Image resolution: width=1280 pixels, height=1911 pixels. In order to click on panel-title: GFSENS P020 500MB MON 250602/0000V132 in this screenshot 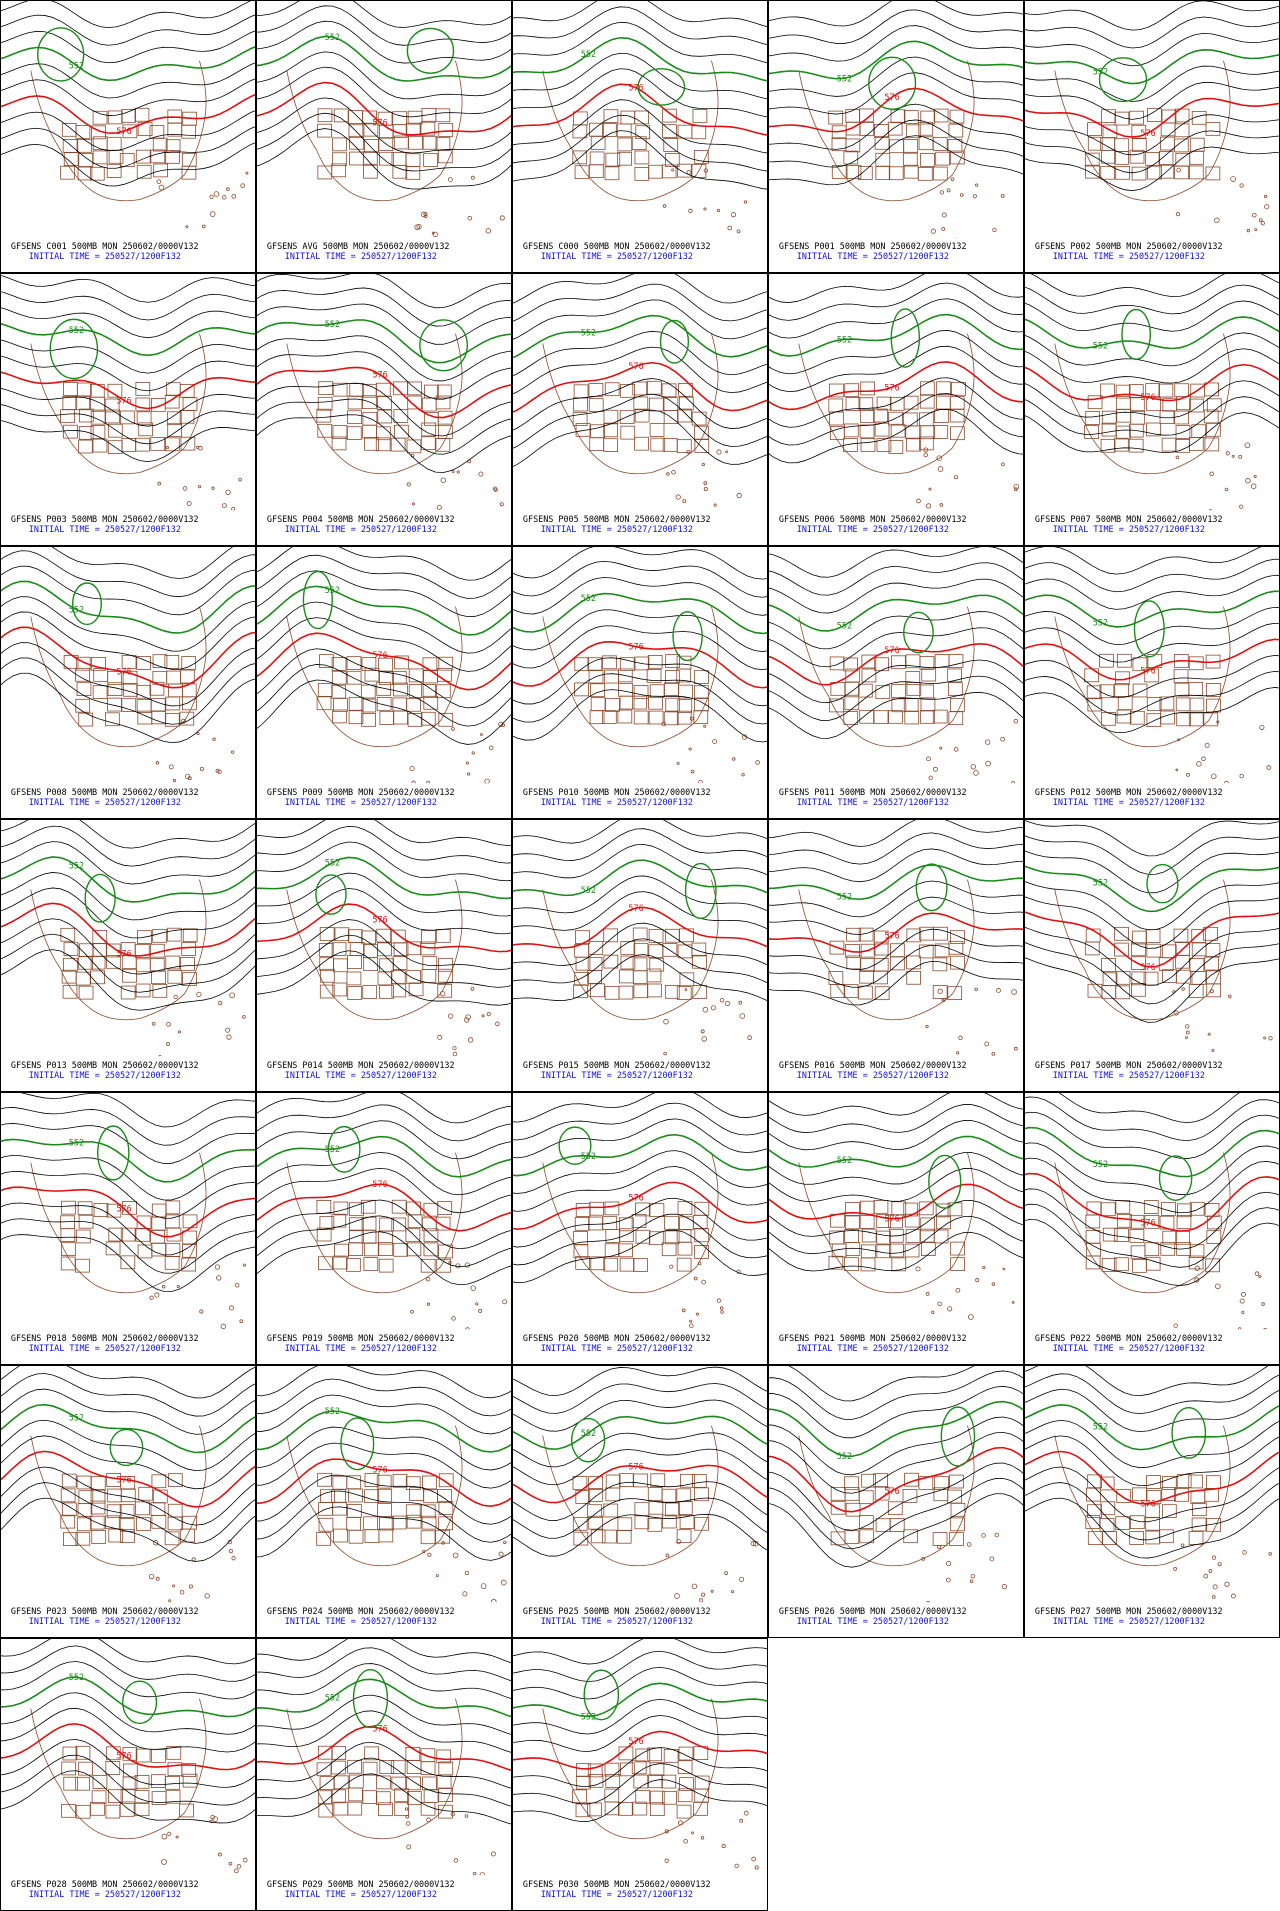, I will do `click(617, 1338)`.